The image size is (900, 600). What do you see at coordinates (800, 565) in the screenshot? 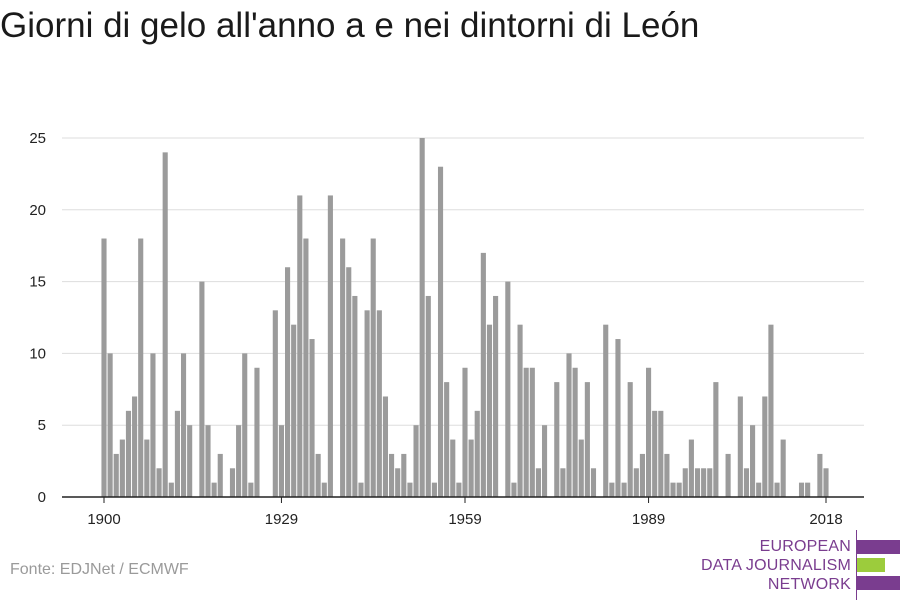
I see `edjnet-logo: EUROPEAN DATA JOURNALISM NETWORK` at bounding box center [800, 565].